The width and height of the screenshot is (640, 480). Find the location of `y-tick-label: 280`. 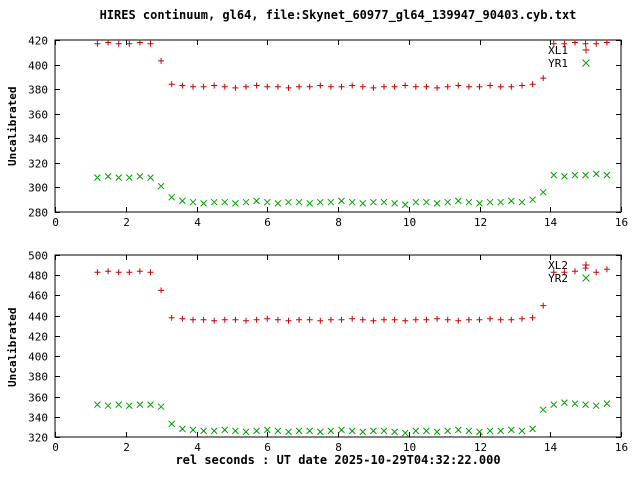

y-tick-label: 280 is located at coordinates (38, 213).